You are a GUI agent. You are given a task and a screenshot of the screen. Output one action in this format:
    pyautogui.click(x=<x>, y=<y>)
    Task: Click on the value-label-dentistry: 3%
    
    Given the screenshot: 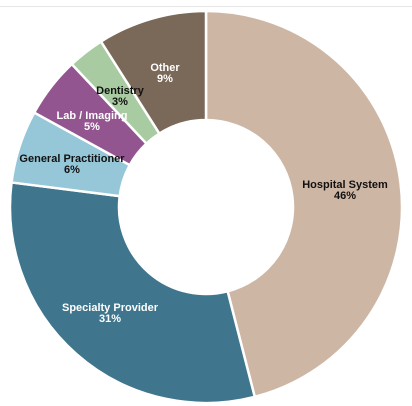 What is the action you would take?
    pyautogui.click(x=120, y=102)
    